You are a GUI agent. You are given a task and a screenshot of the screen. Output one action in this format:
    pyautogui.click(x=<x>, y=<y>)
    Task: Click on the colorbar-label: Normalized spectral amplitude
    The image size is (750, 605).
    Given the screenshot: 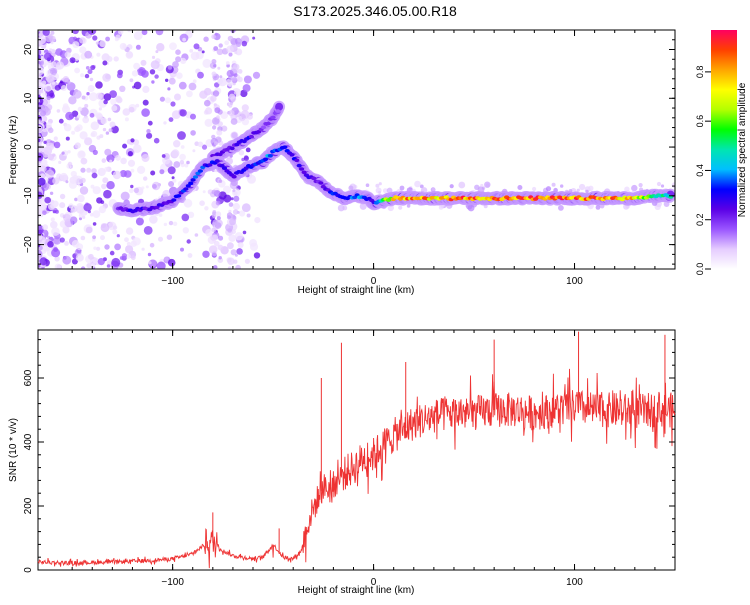 What is the action you would take?
    pyautogui.click(x=742, y=149)
    